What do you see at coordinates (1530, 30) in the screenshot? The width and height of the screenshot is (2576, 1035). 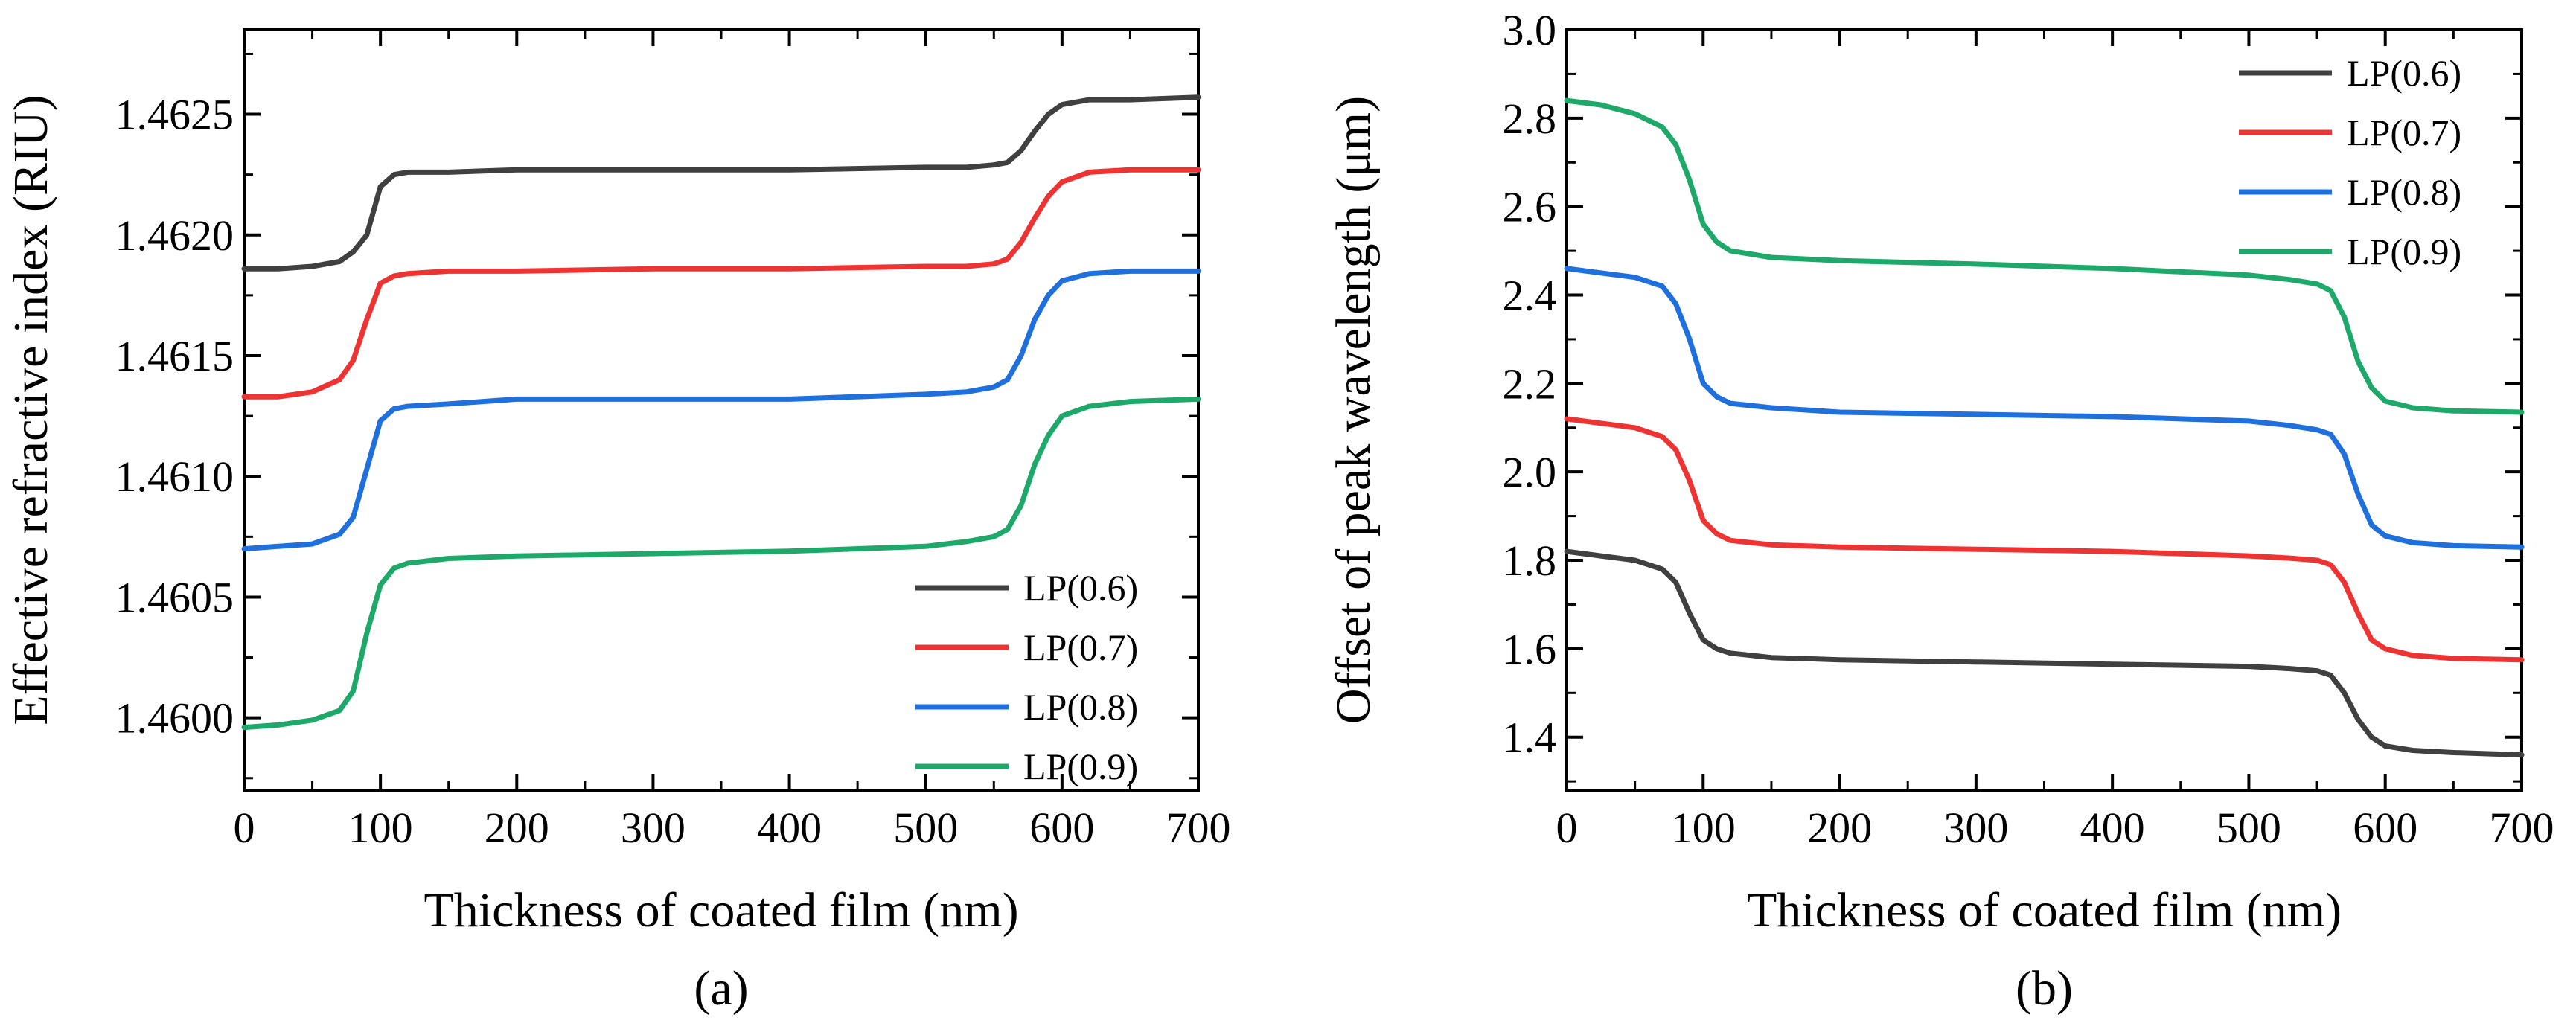 I see `y-tick-label-b: 3.0` at bounding box center [1530, 30].